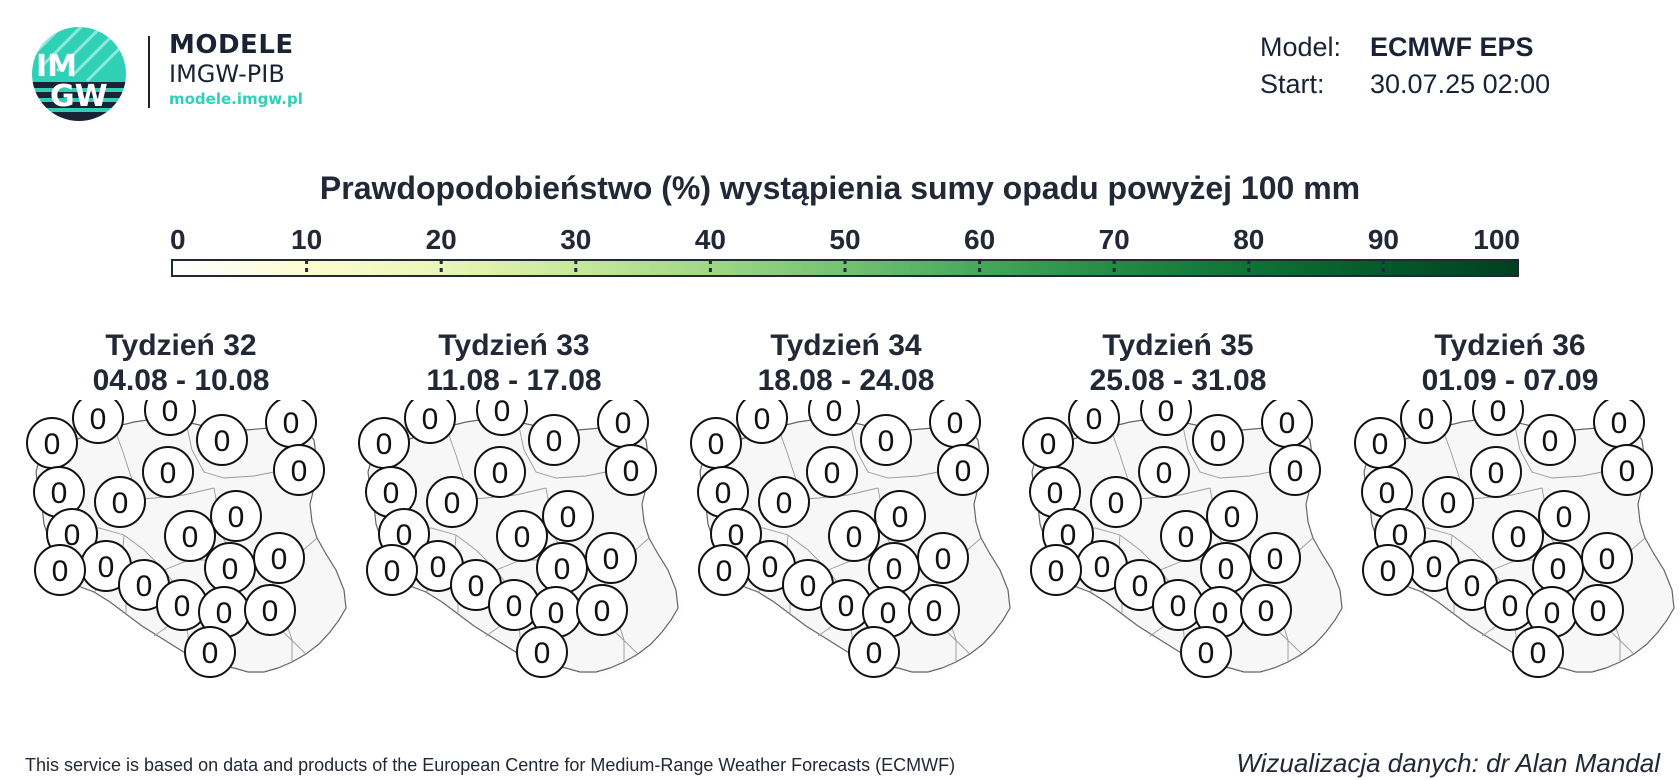  What do you see at coordinates (236, 99) in the screenshot?
I see `logo-url: modele.imgw.pl` at bounding box center [236, 99].